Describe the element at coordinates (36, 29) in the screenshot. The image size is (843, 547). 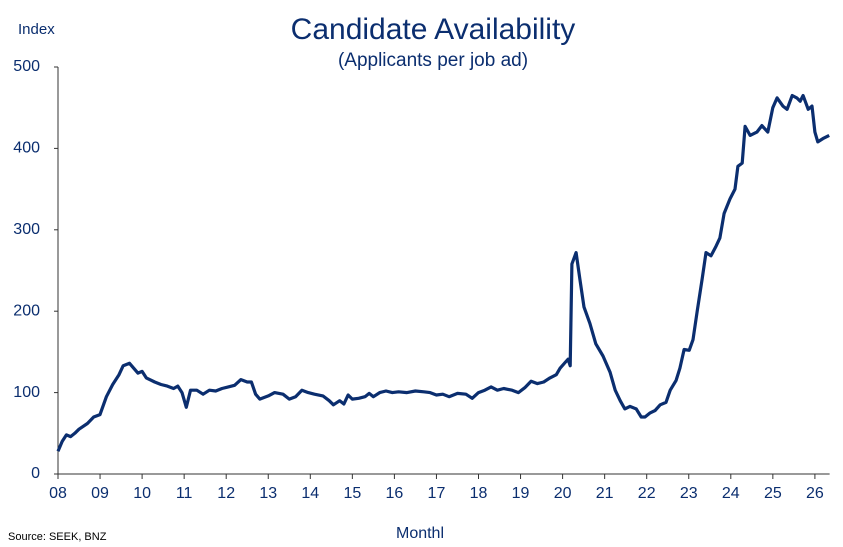
I see `y-axis-label: Index` at that location.